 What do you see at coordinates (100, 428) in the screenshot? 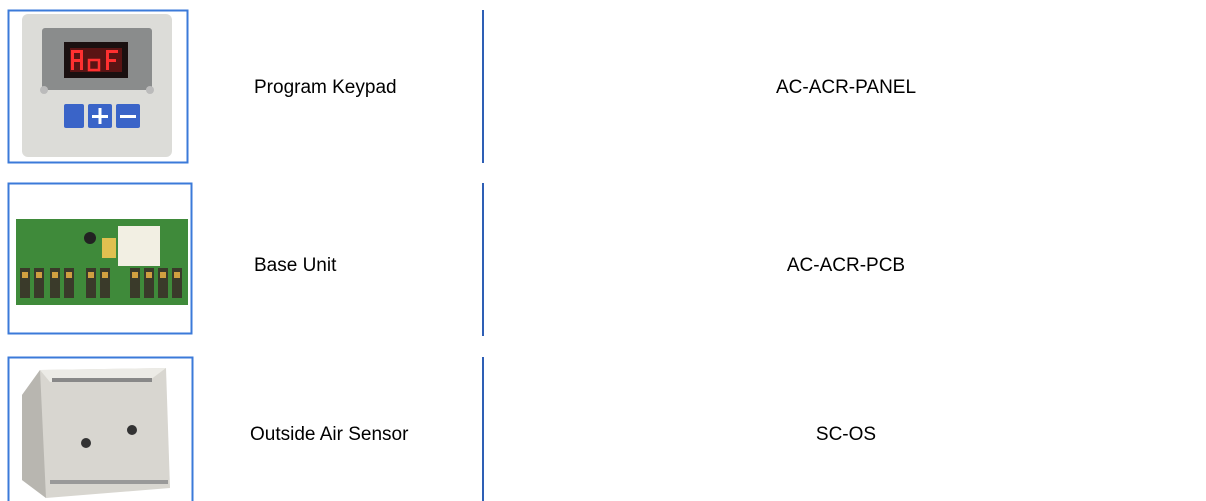
I see `sensor-image` at bounding box center [100, 428].